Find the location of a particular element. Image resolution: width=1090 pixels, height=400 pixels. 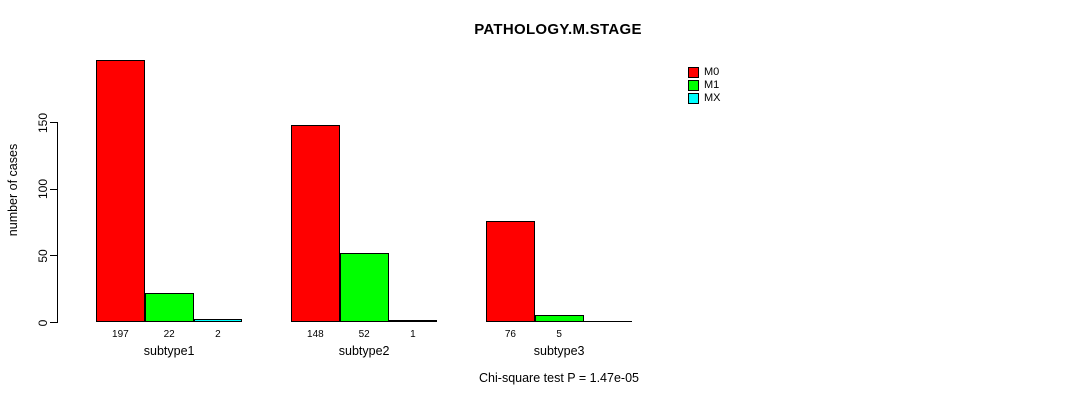

bar-value-m0-subtype3: 76 is located at coordinates (510, 334).